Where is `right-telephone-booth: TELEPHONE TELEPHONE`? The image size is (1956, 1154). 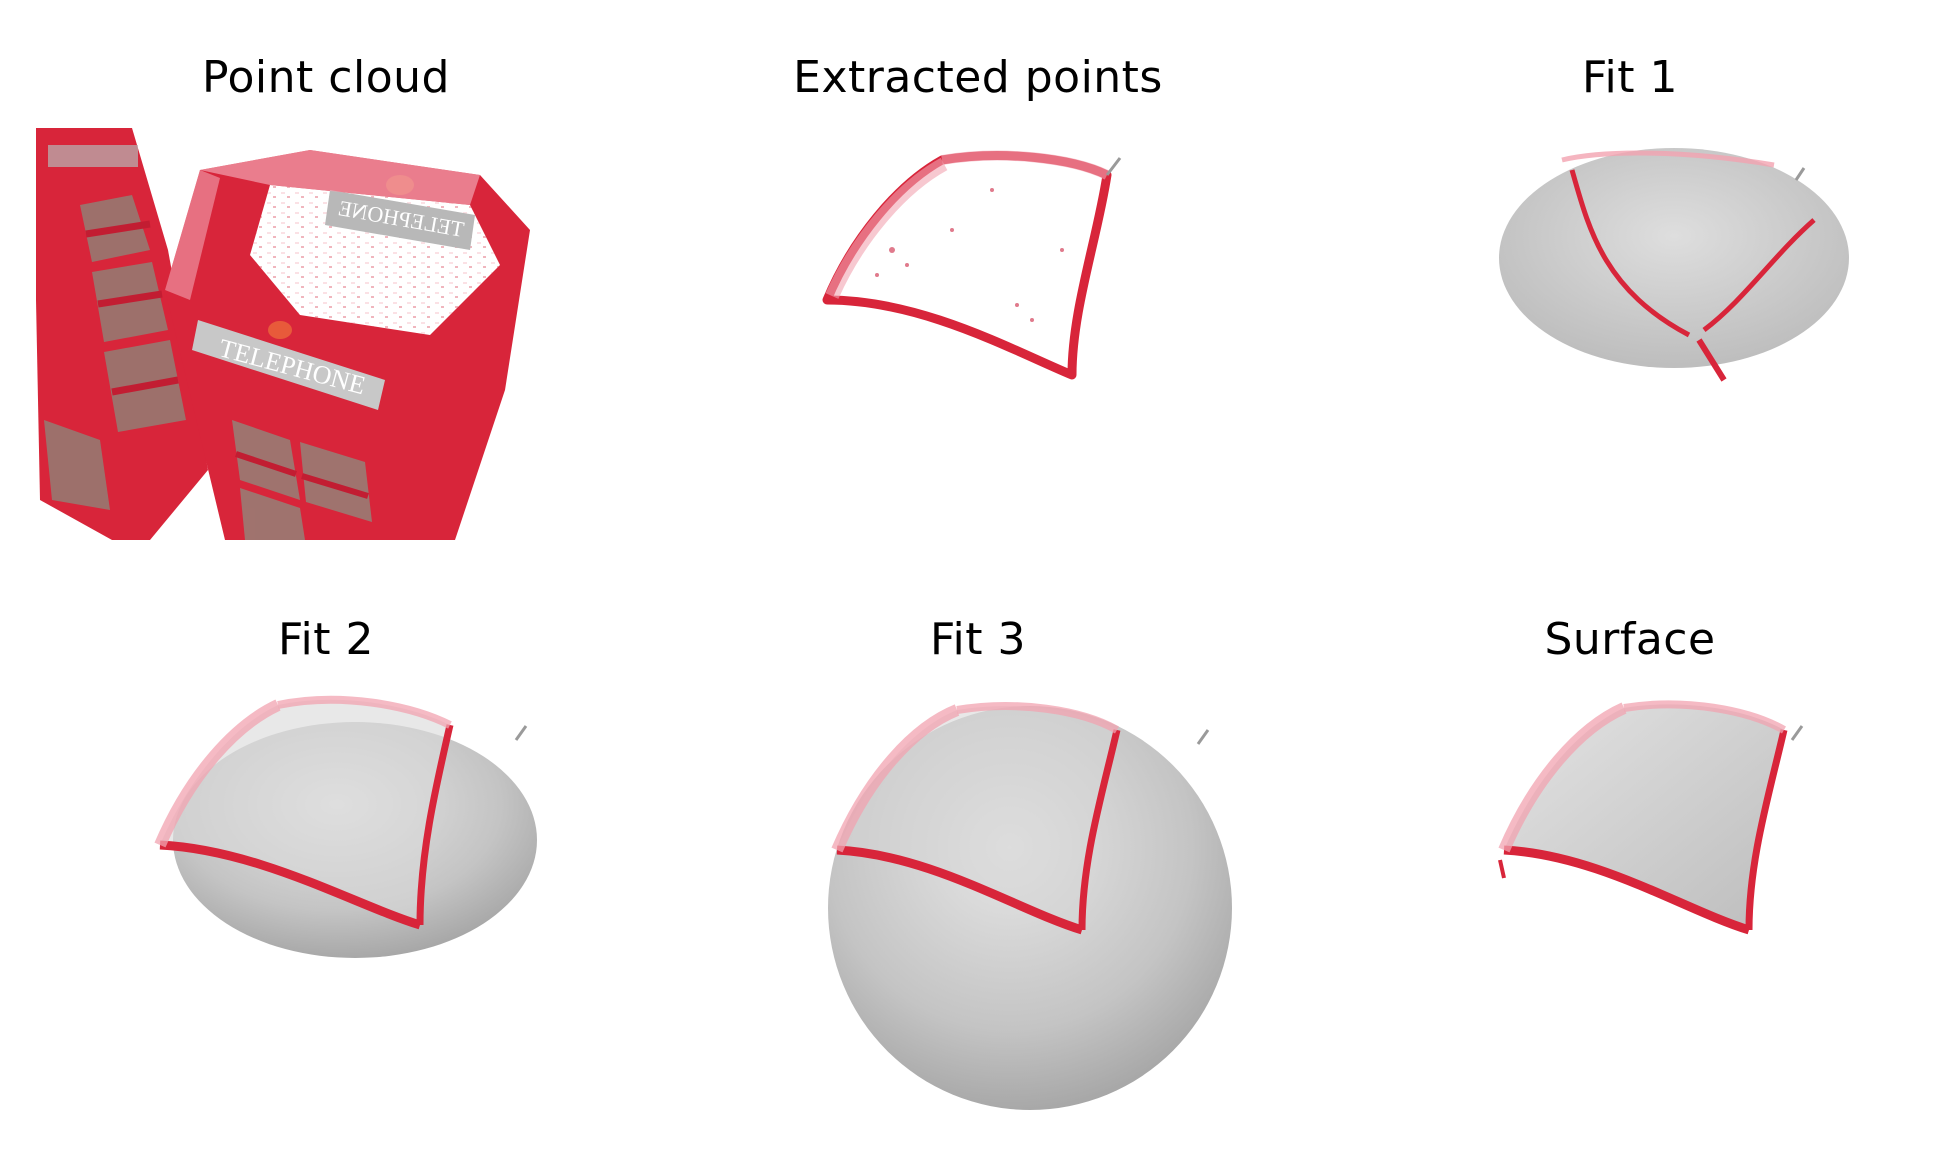
right-telephone-booth: TELEPHONE TELEPHONE is located at coordinates (347, 345).